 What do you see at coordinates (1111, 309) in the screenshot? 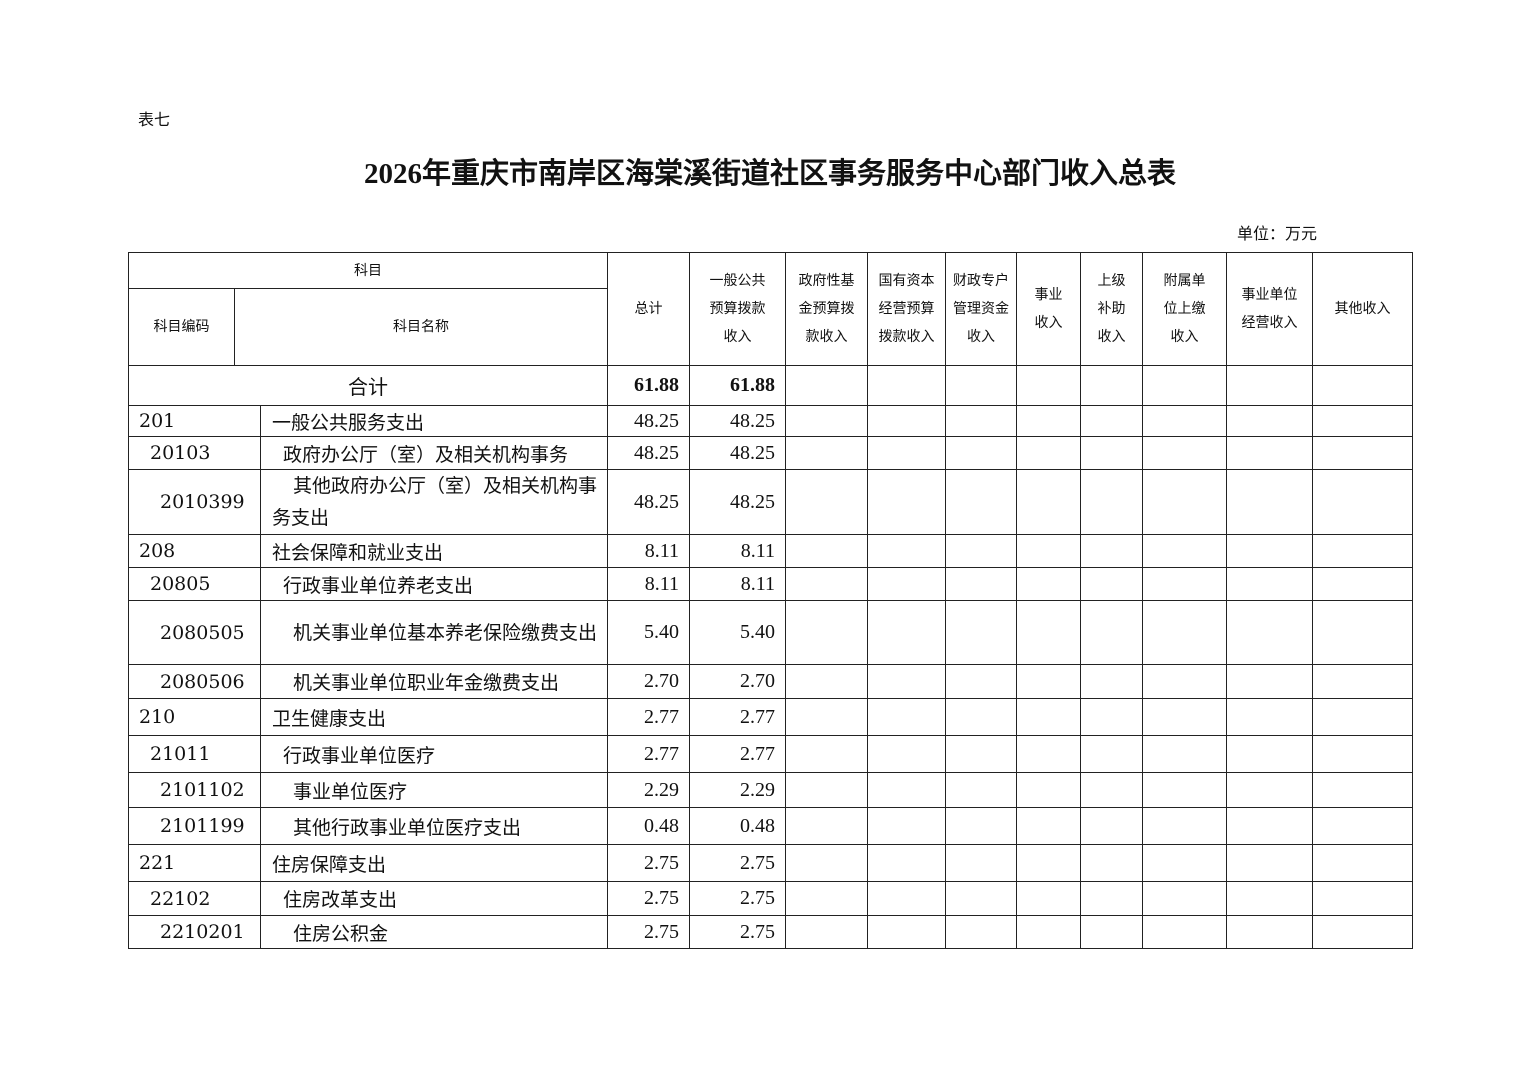
I see `header-superior: 上级补助收入` at bounding box center [1111, 309].